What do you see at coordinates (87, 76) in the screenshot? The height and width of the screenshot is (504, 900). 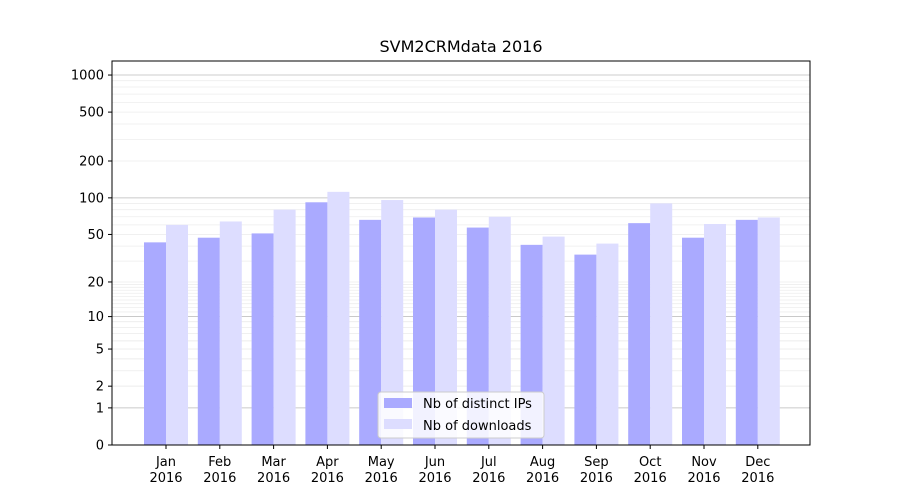 I see `y-tick-label: 1000` at bounding box center [87, 76].